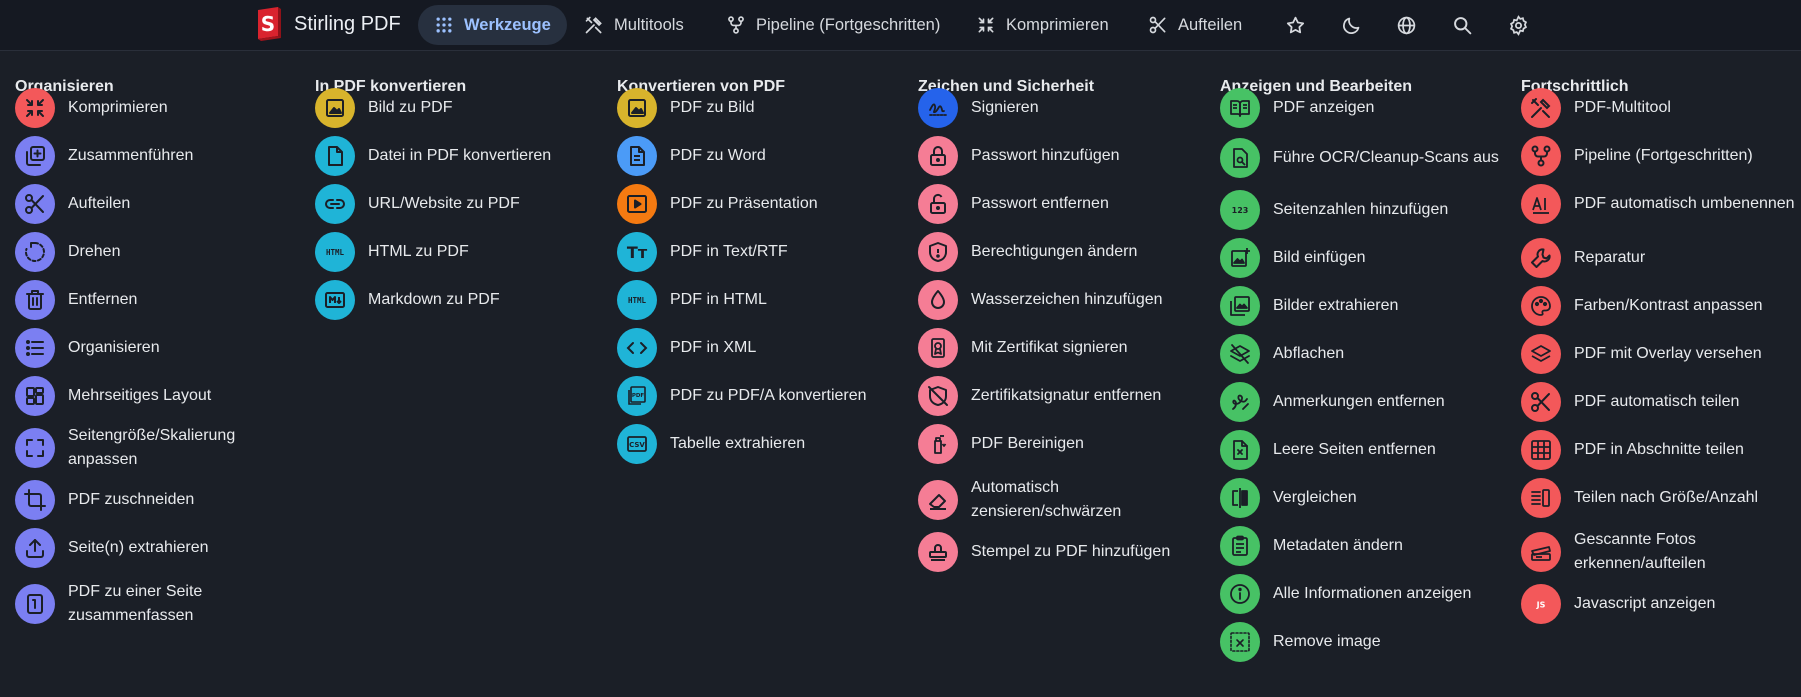 The image size is (1801, 697). I want to click on moon-icon, so click(1350, 25).